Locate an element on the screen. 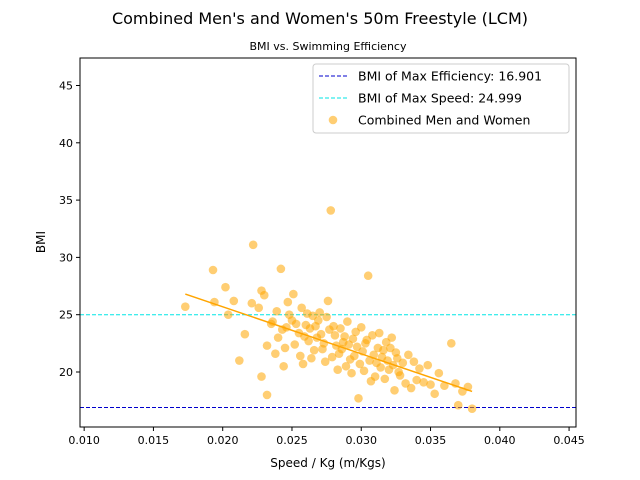  y-tick-label: 30 is located at coordinates (66, 257).